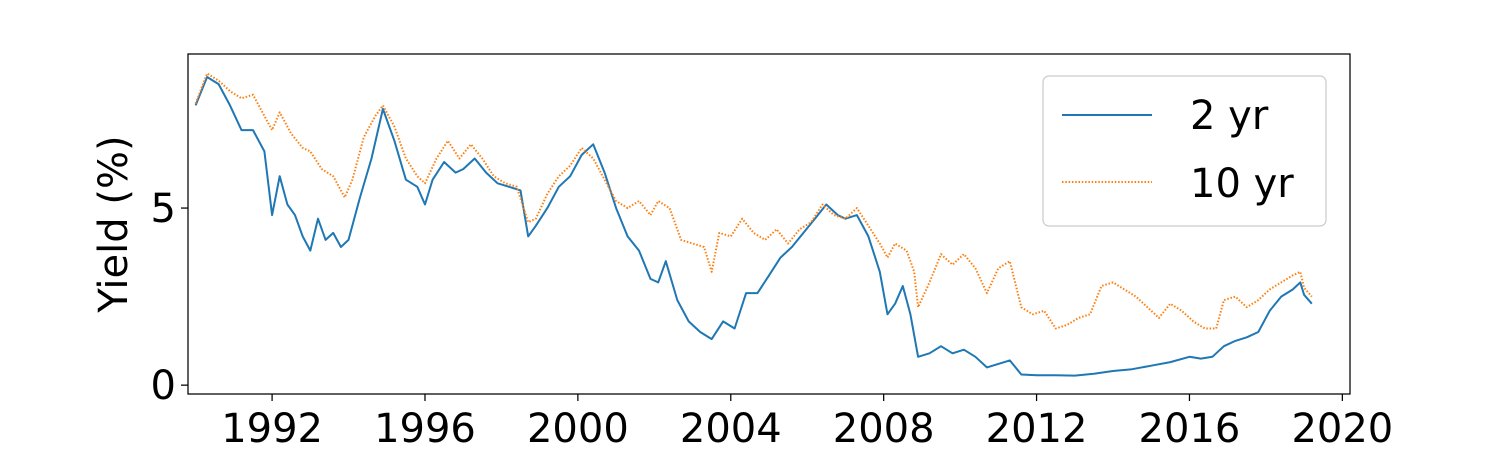 The height and width of the screenshot is (450, 1500). I want to click on x-axis: 1992 1996 2000 2004 2008 2012 2016 2020, so click(807, 422).